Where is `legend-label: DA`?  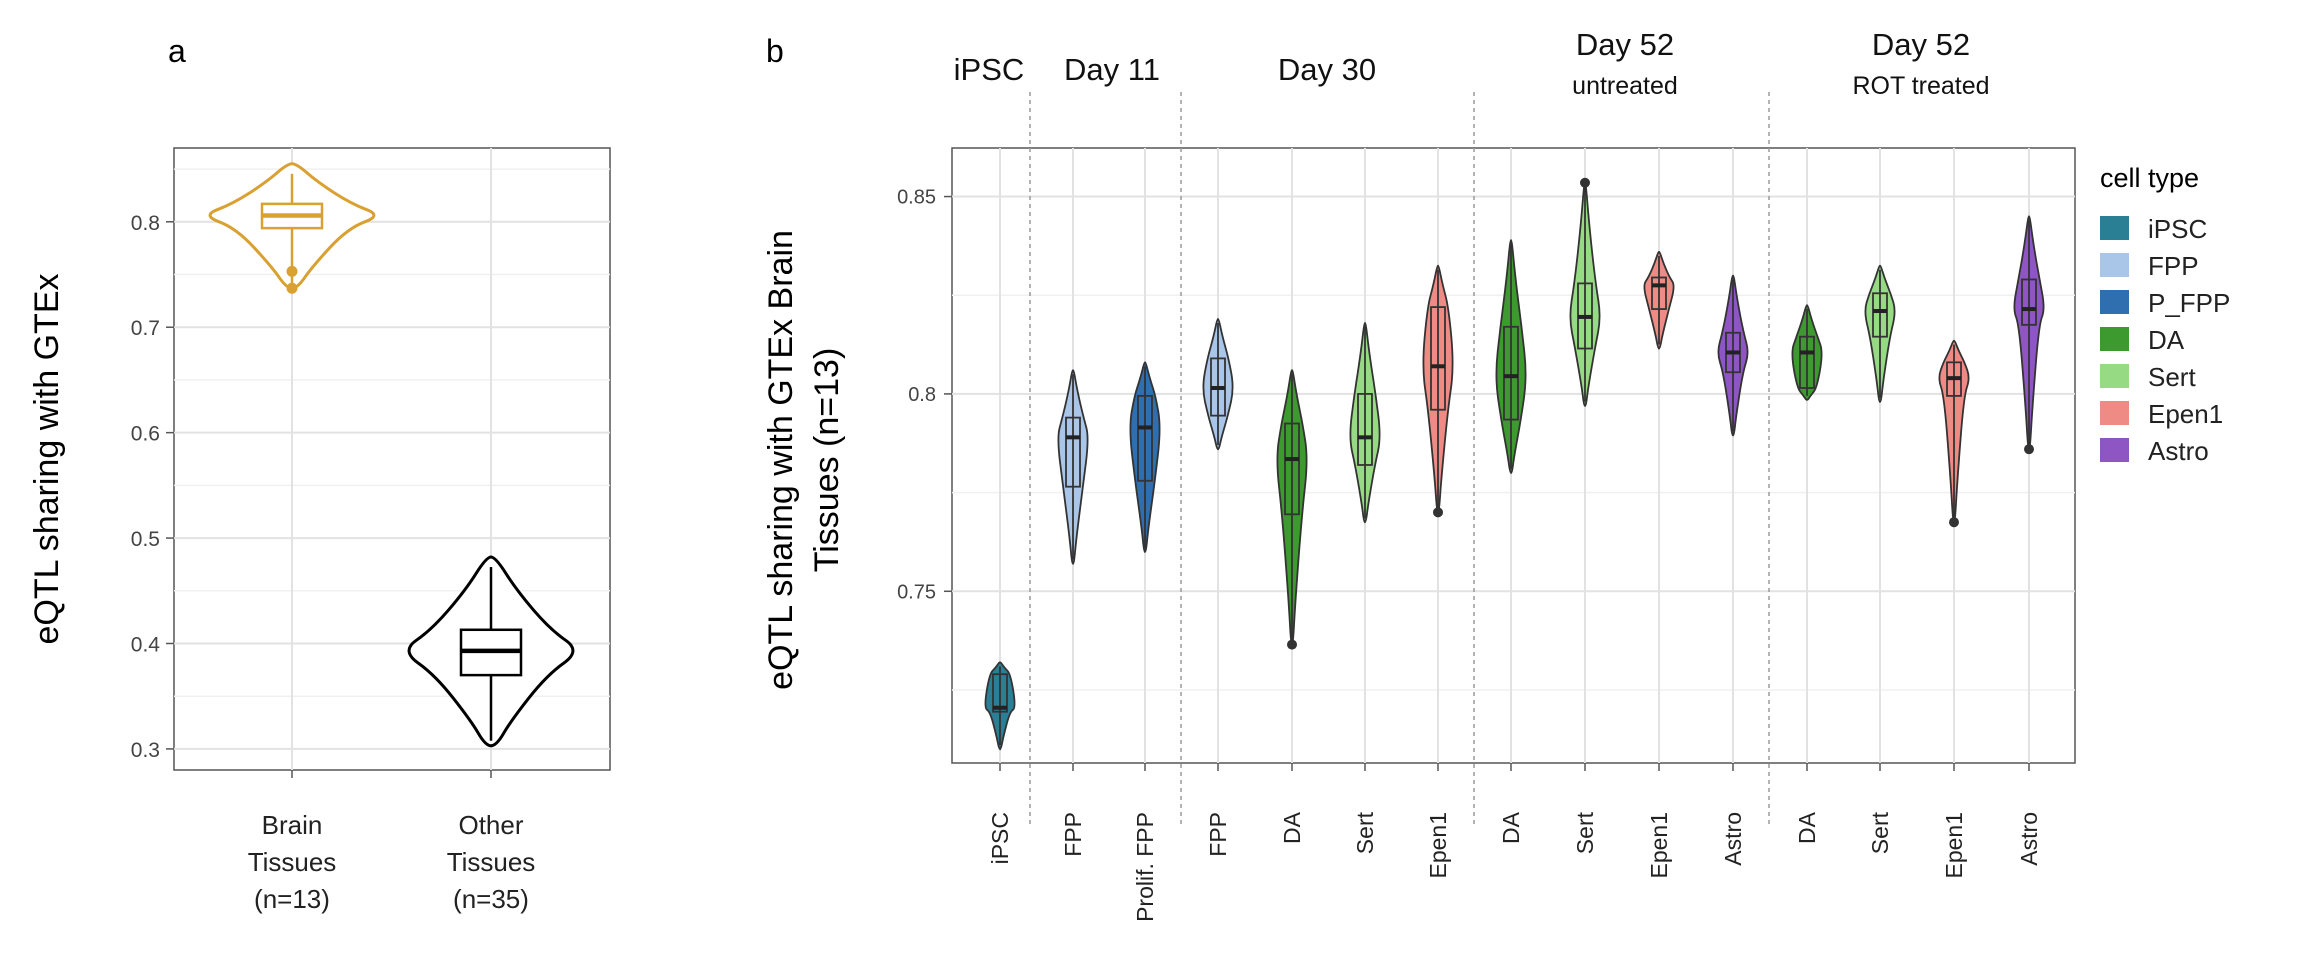 legend-label: DA is located at coordinates (2166, 340).